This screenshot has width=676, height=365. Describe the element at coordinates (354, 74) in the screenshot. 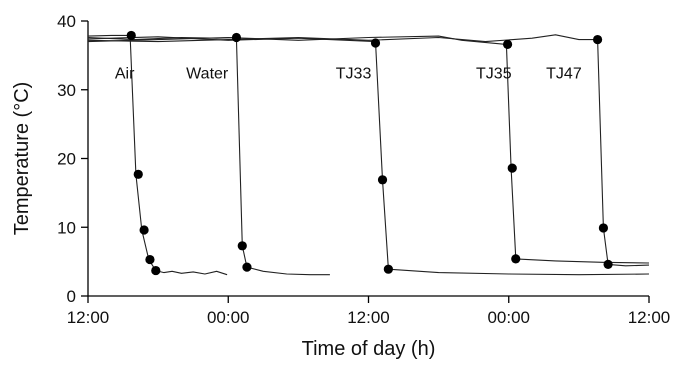

I see `series-label-tj33: TJ33` at that location.